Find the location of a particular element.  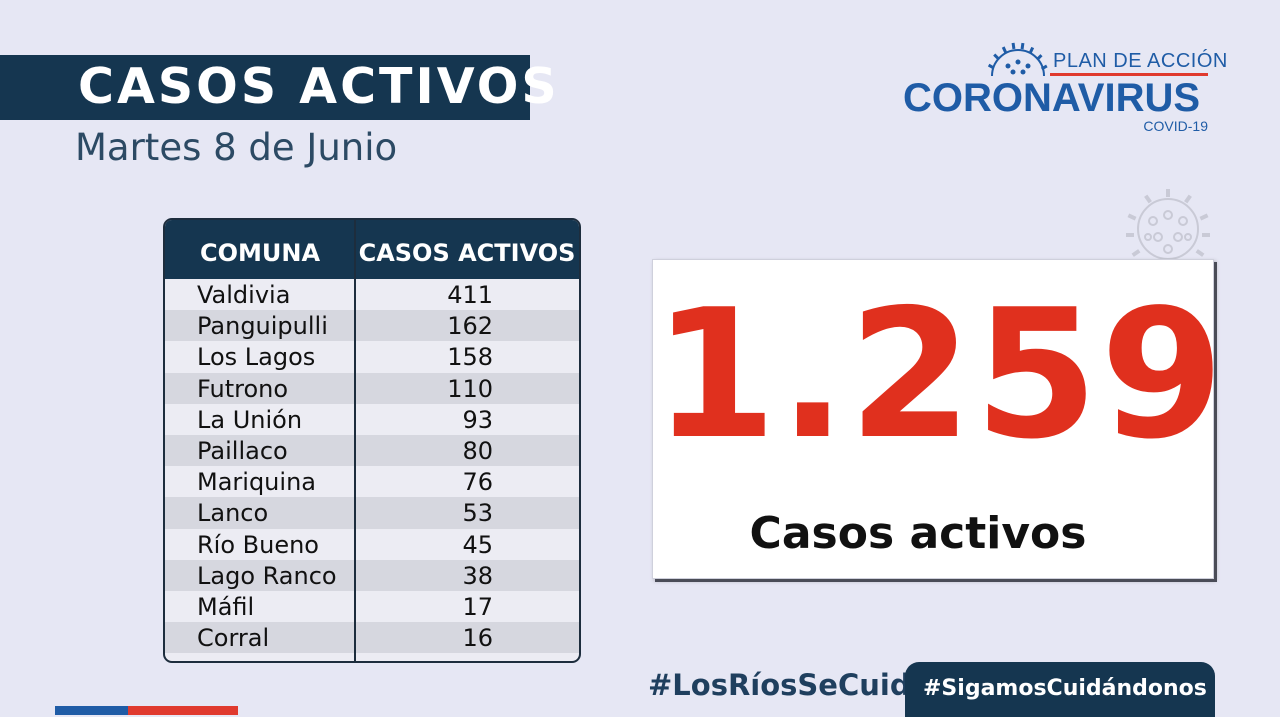

table-row: Mariquina 76 is located at coordinates (372, 481).